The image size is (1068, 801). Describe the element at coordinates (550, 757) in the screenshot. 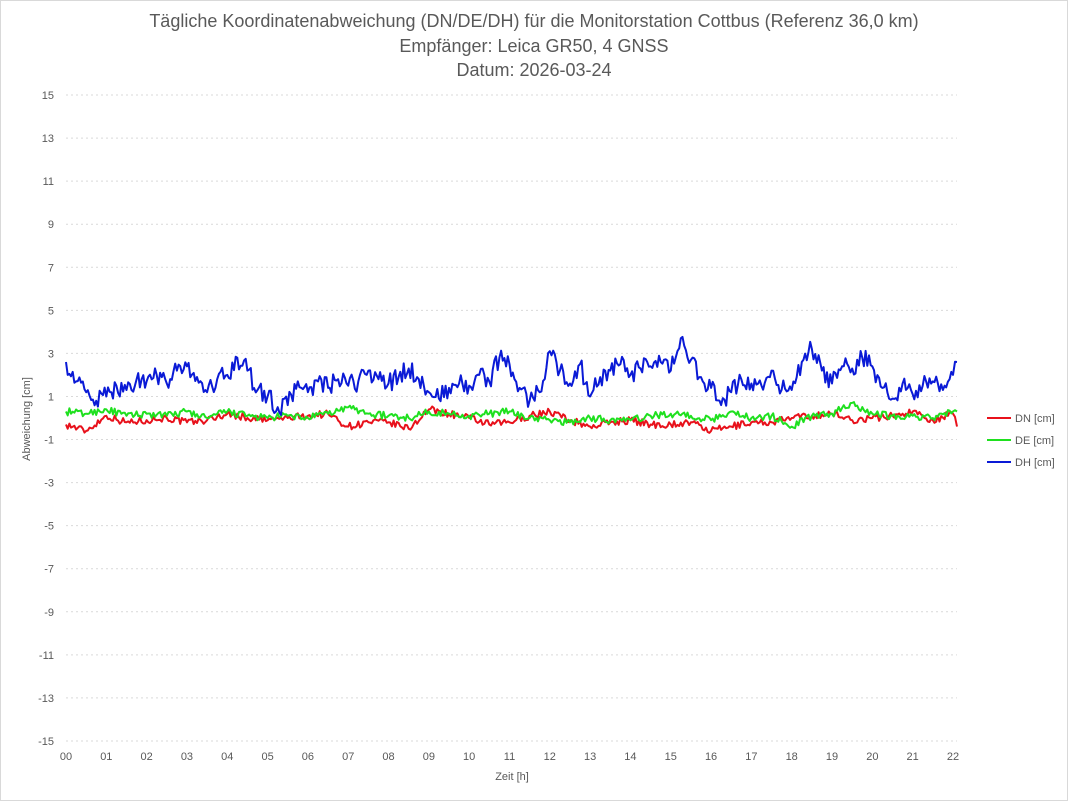

I see `x-tick-label: 12` at that location.